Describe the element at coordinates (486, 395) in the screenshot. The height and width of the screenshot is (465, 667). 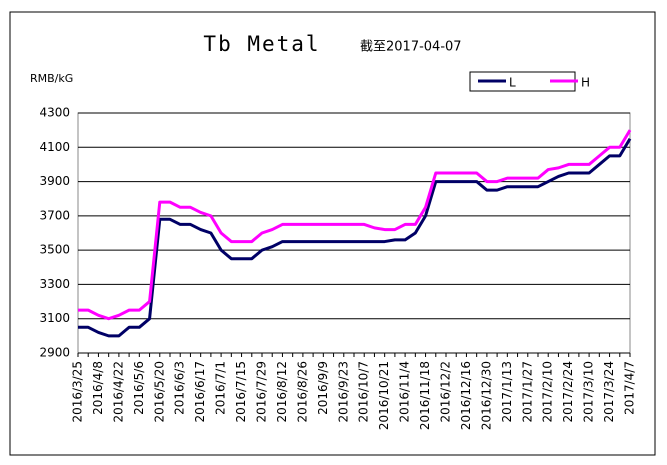
I see `x-tick-label: 2016/12/30` at that location.